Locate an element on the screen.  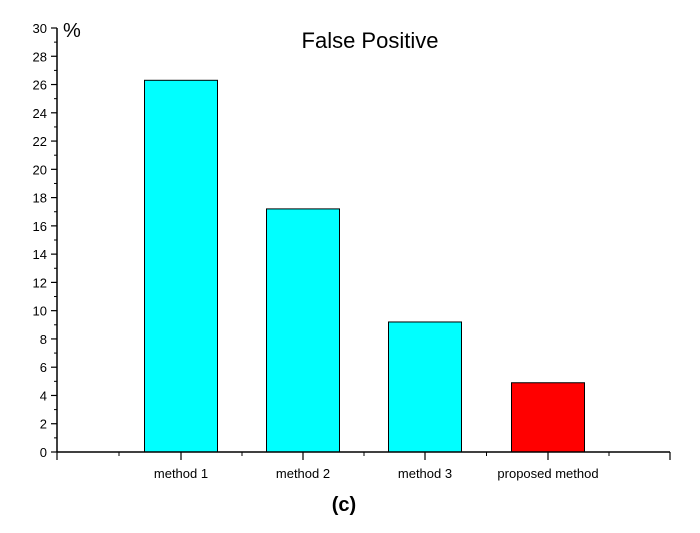
y-tick-label-20: 20 is located at coordinates (40, 169).